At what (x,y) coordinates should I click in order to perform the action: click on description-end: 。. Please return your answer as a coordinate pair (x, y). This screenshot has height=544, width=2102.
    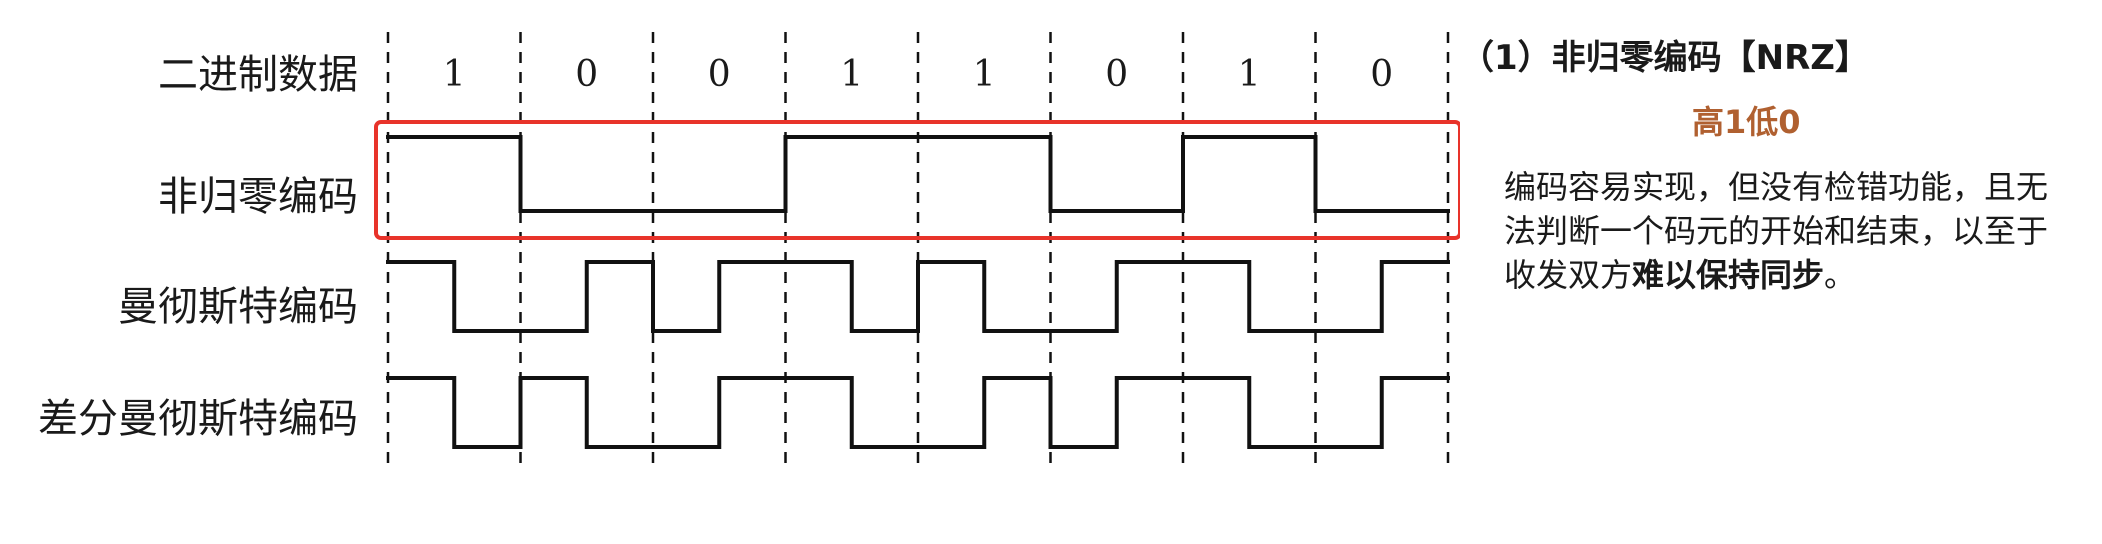
    Looking at the image, I should click on (1840, 275).